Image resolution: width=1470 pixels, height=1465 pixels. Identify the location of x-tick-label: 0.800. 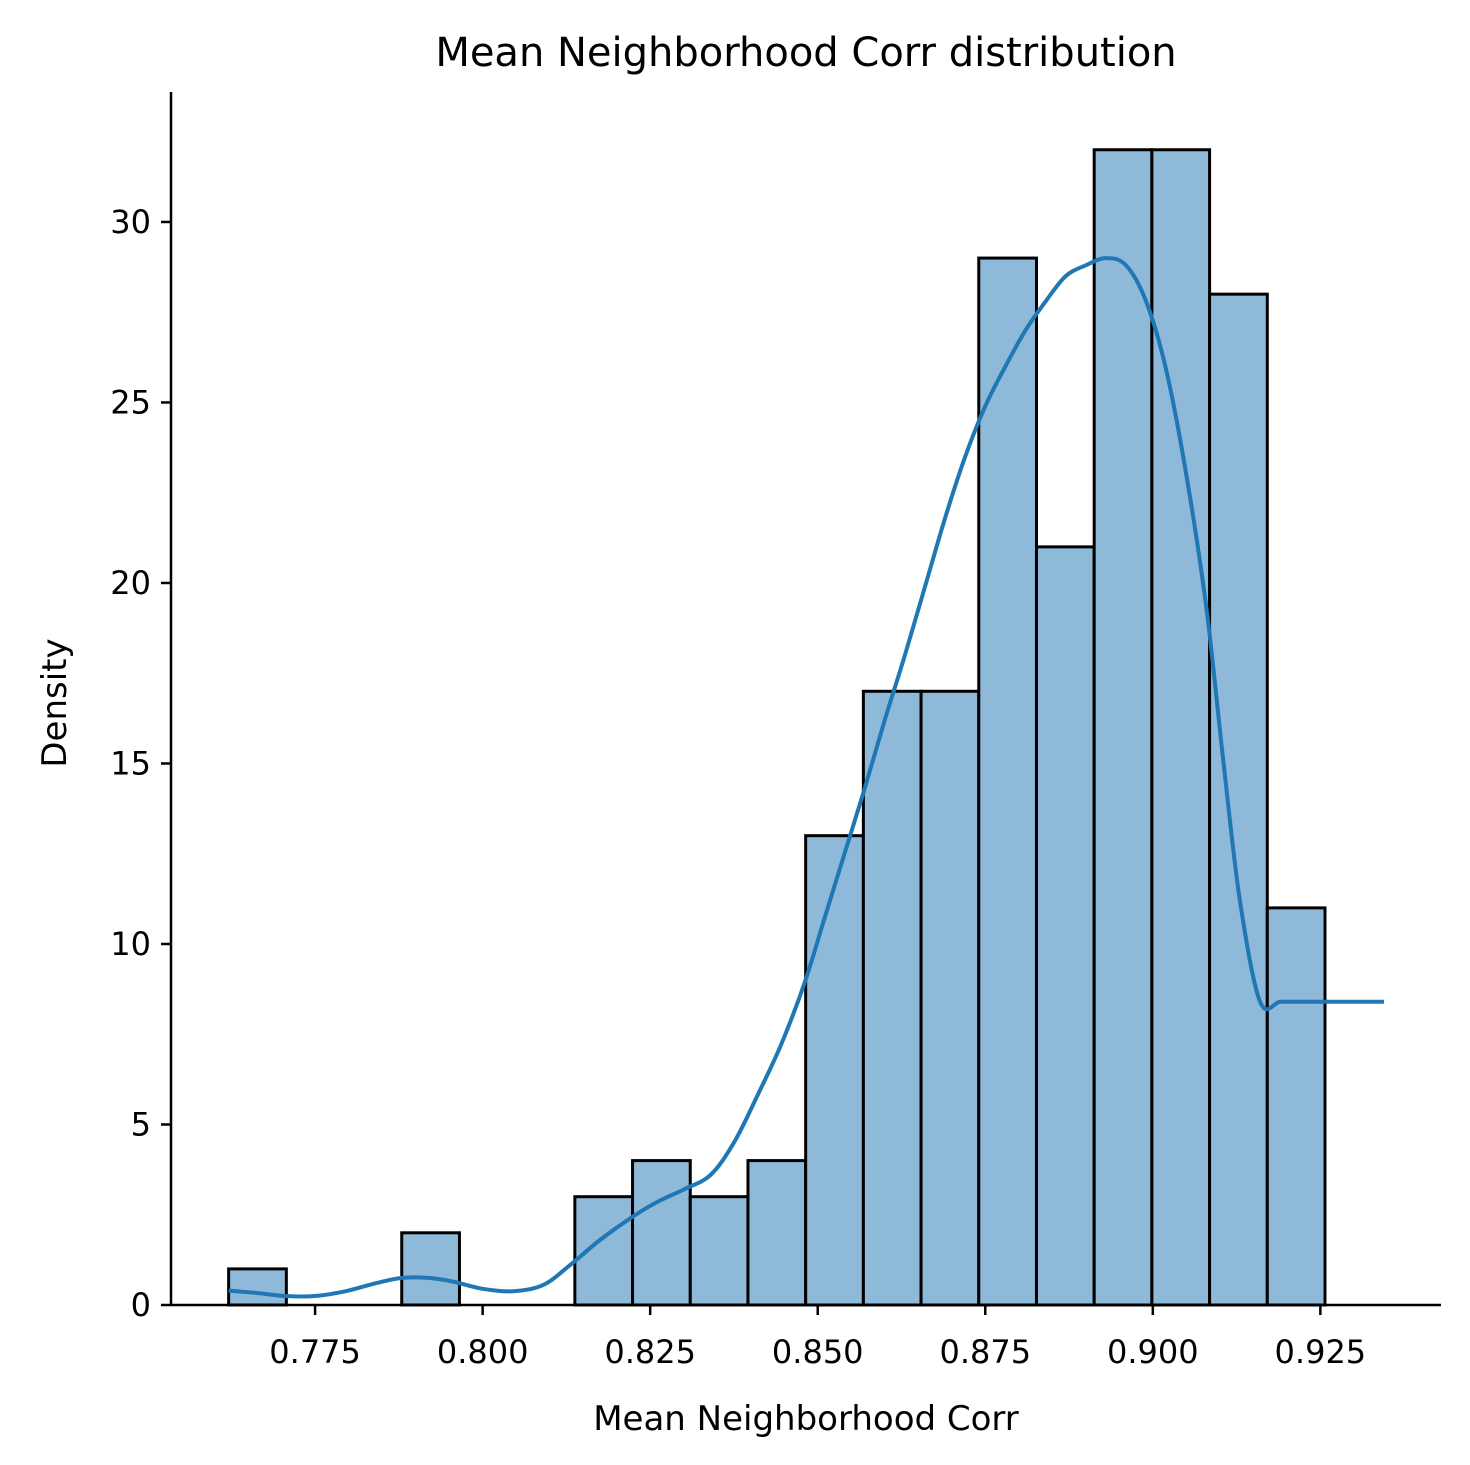
(483, 1352).